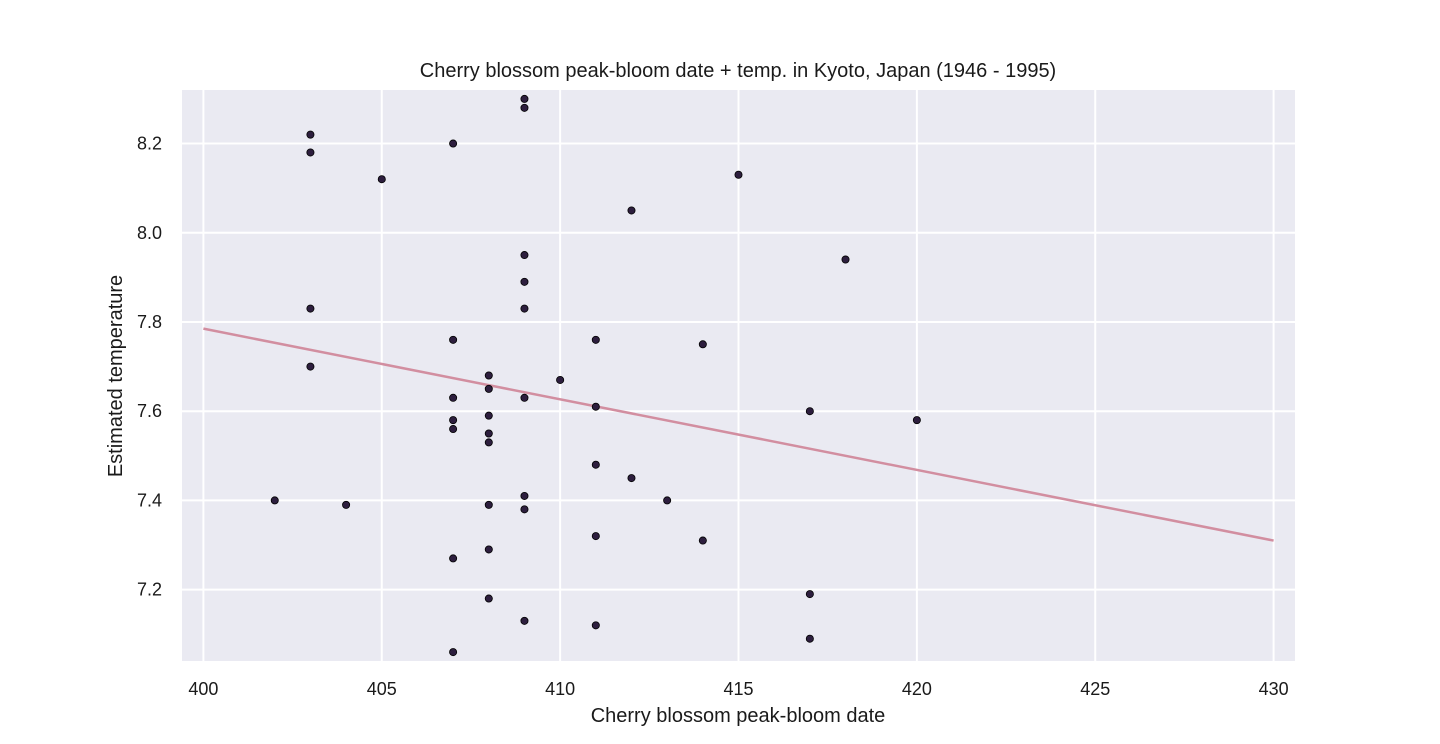 The height and width of the screenshot is (744, 1440). I want to click on x-tick-label: 430, so click(1274, 689).